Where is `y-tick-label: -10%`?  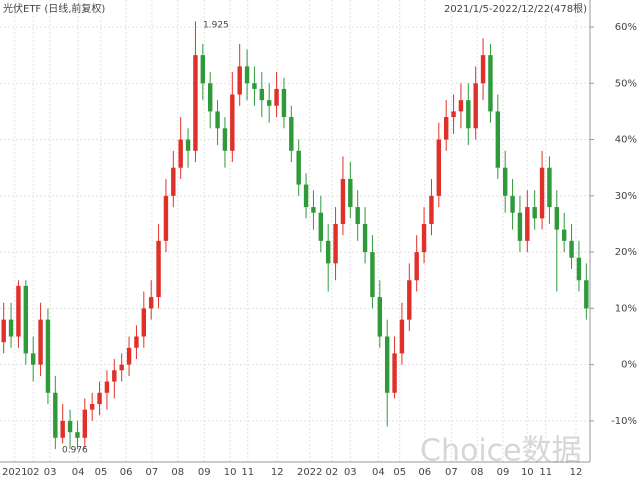
y-tick-label: -10% is located at coordinates (624, 421).